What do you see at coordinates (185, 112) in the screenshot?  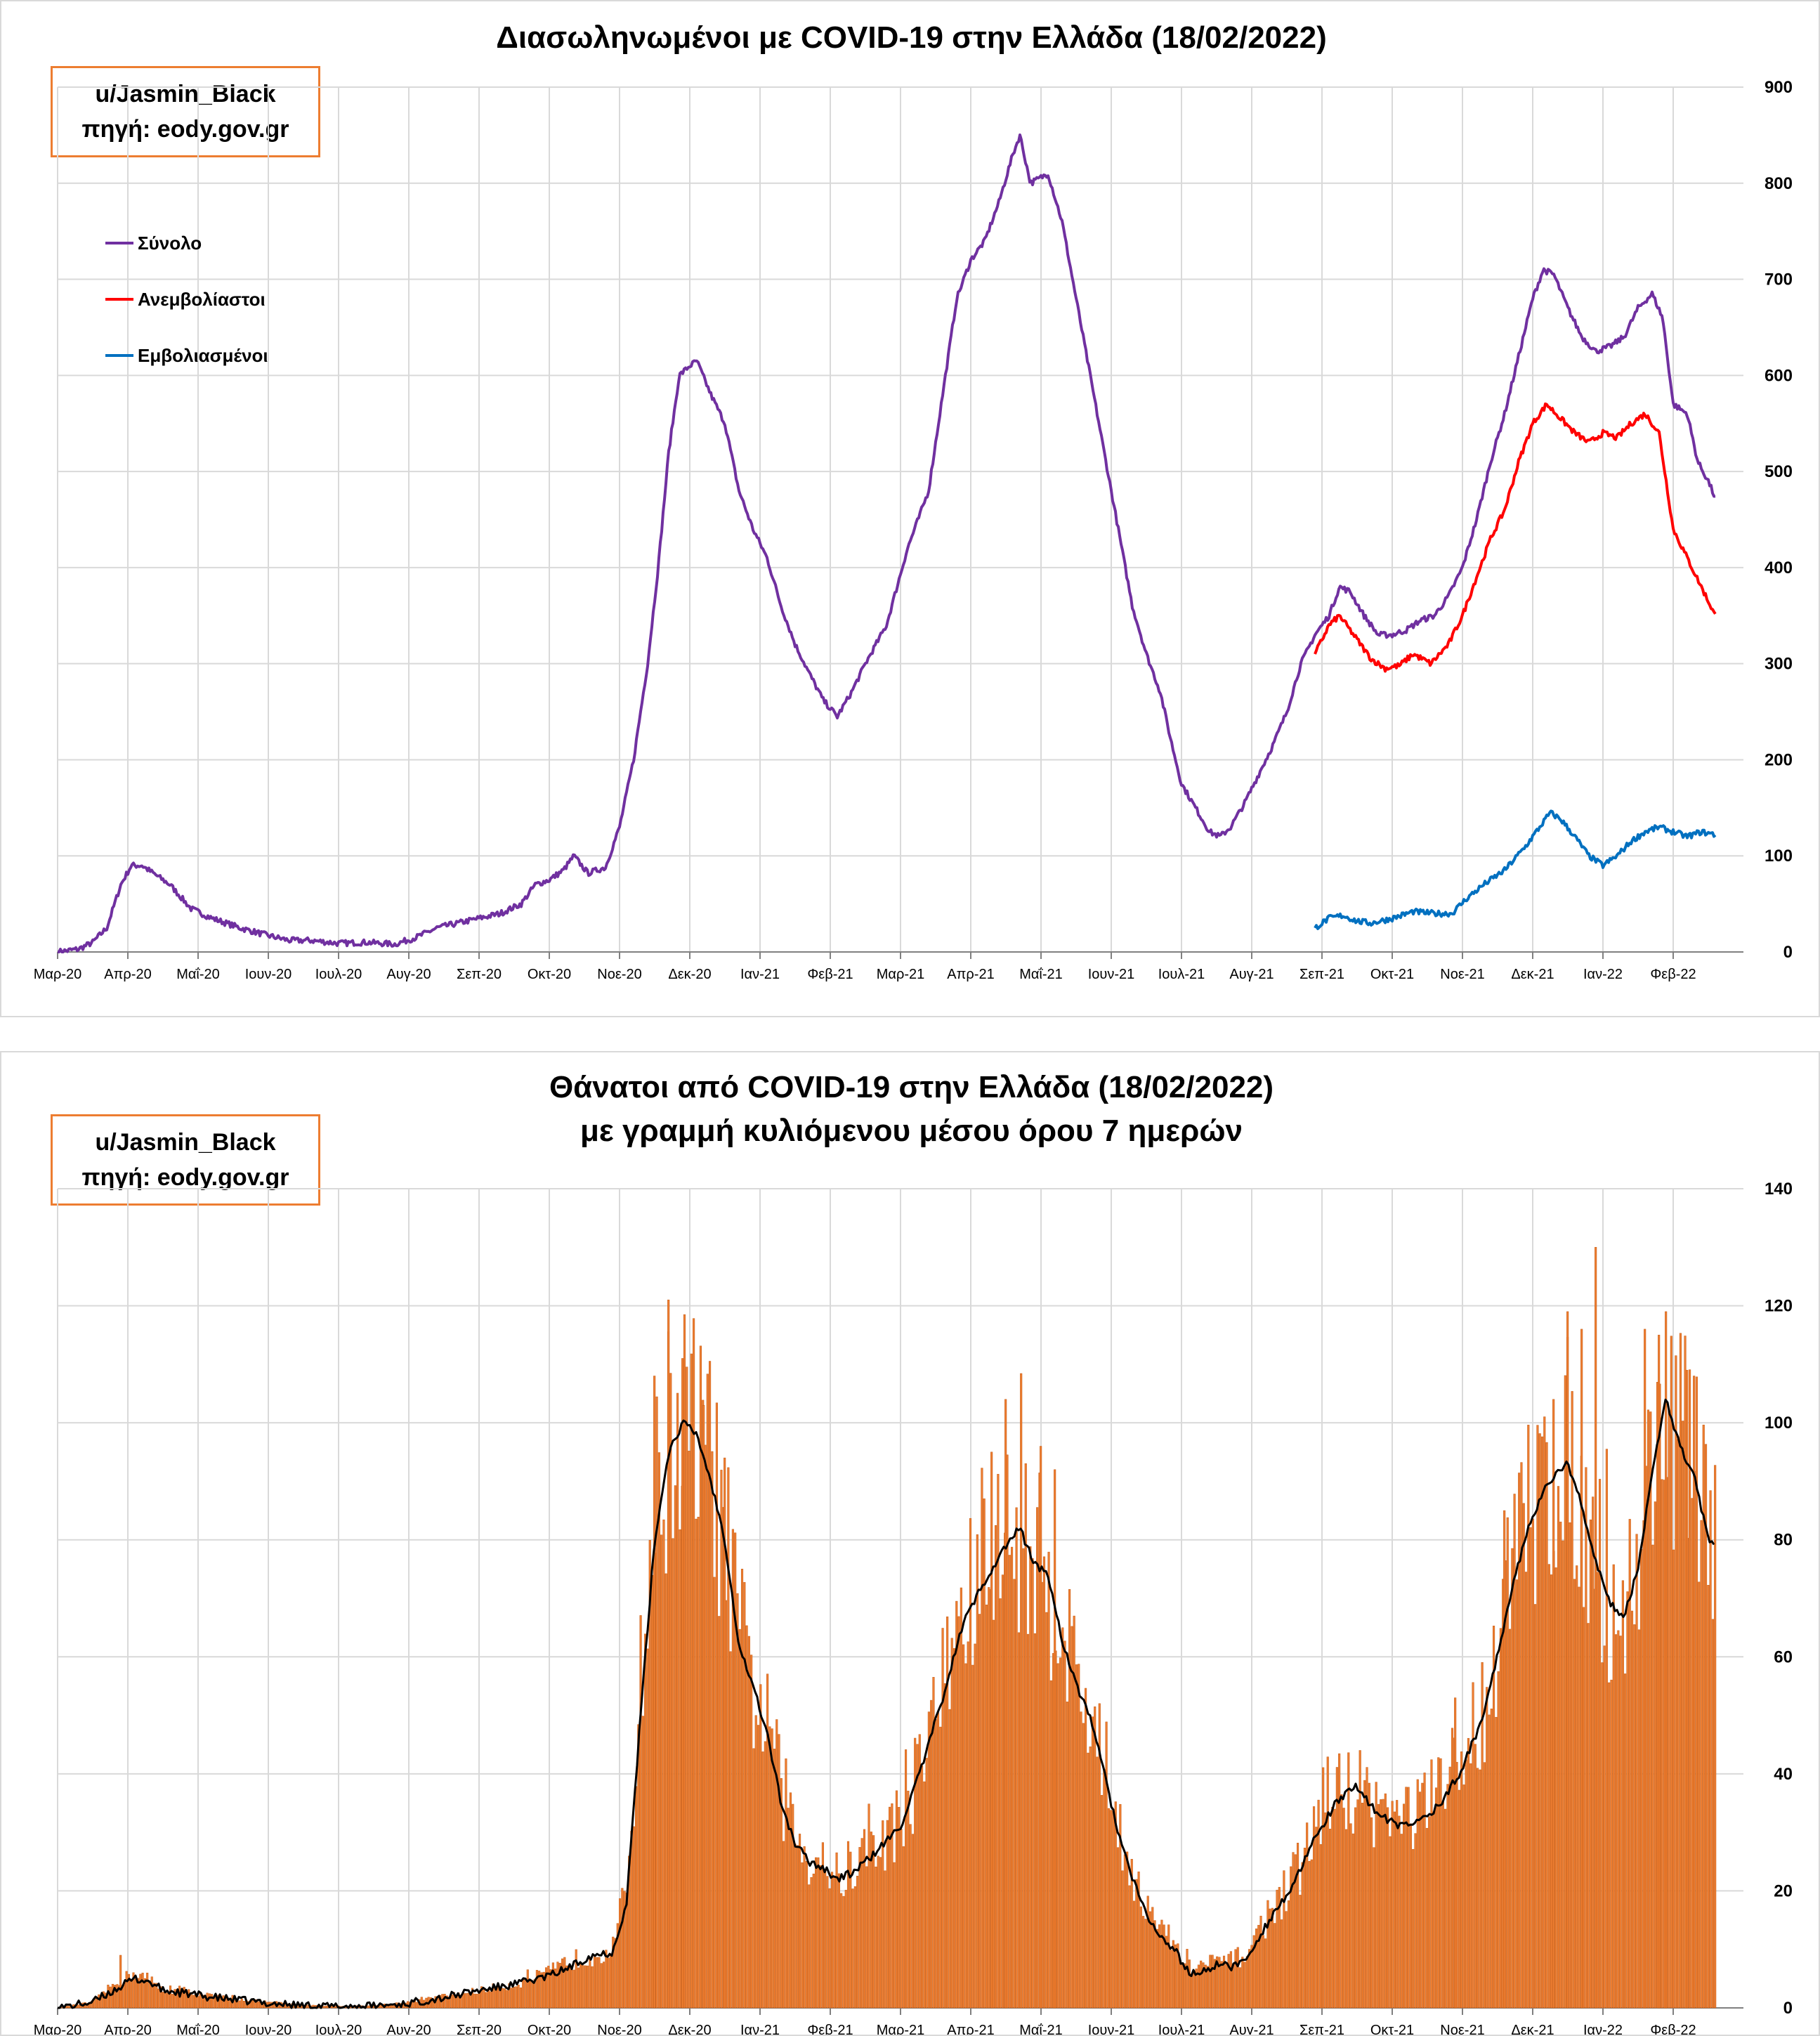 I see `intubated-credit-box: u/Jasmin_Black πηγή: eody.gov.gr` at bounding box center [185, 112].